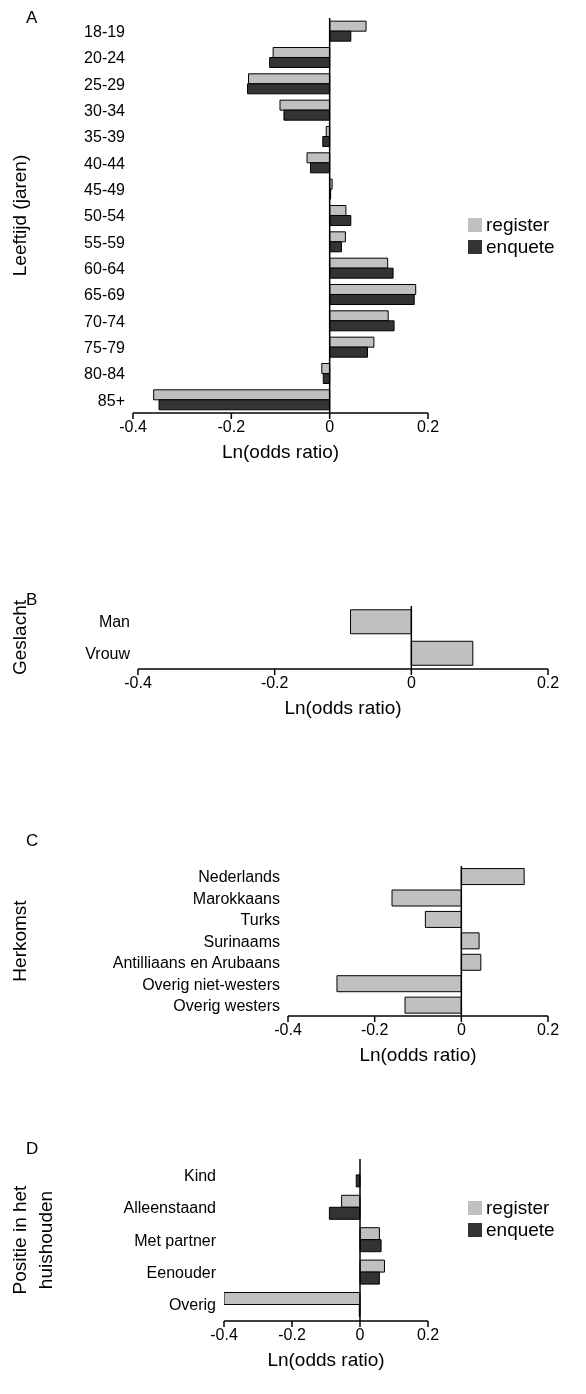  I want to click on y-tick-label: Overig westers, so click(226, 1005).